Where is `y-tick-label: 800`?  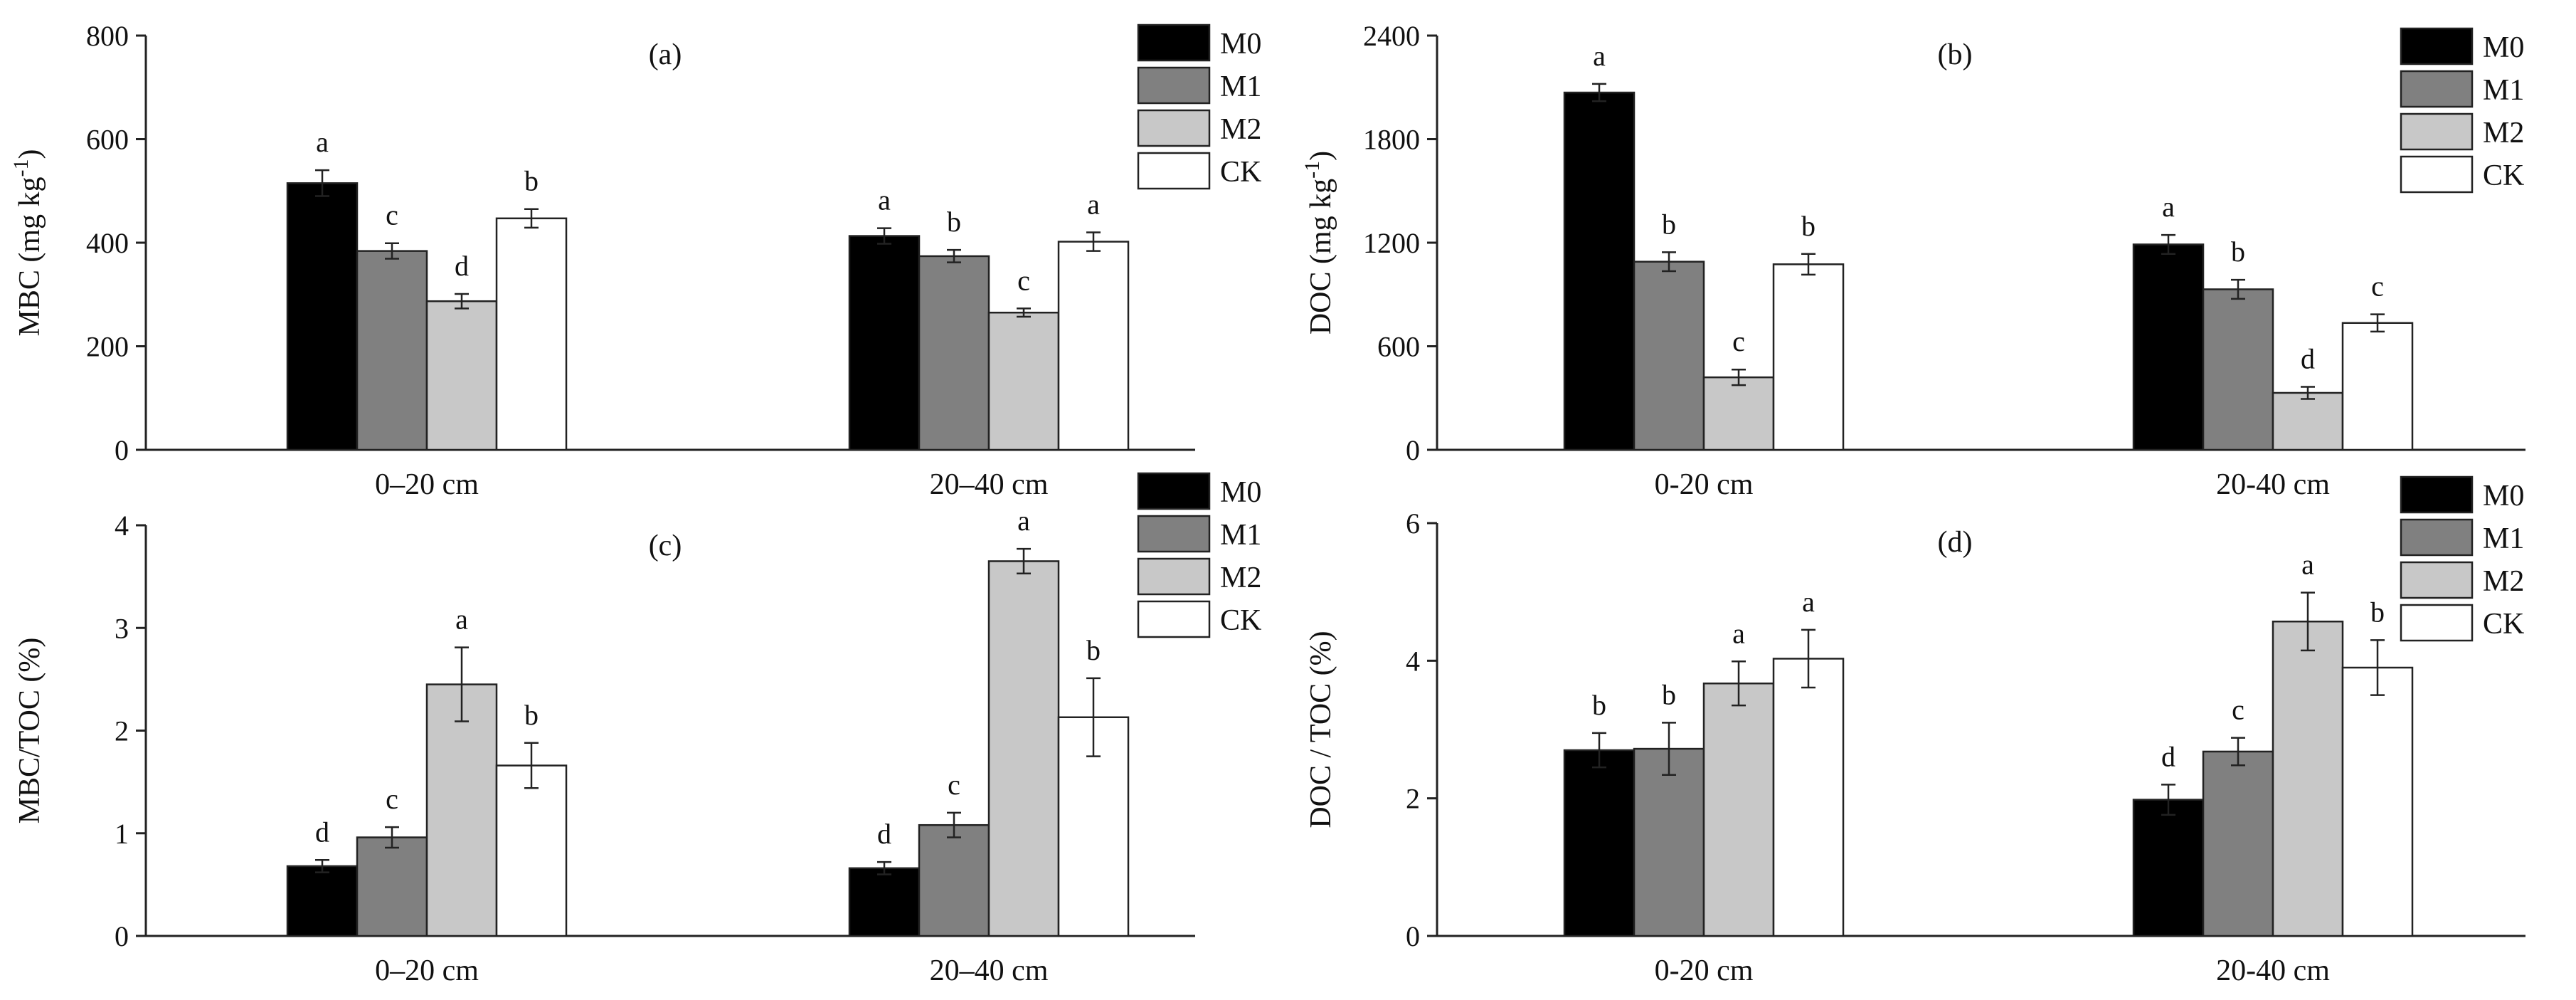 y-tick-label: 800 is located at coordinates (108, 36).